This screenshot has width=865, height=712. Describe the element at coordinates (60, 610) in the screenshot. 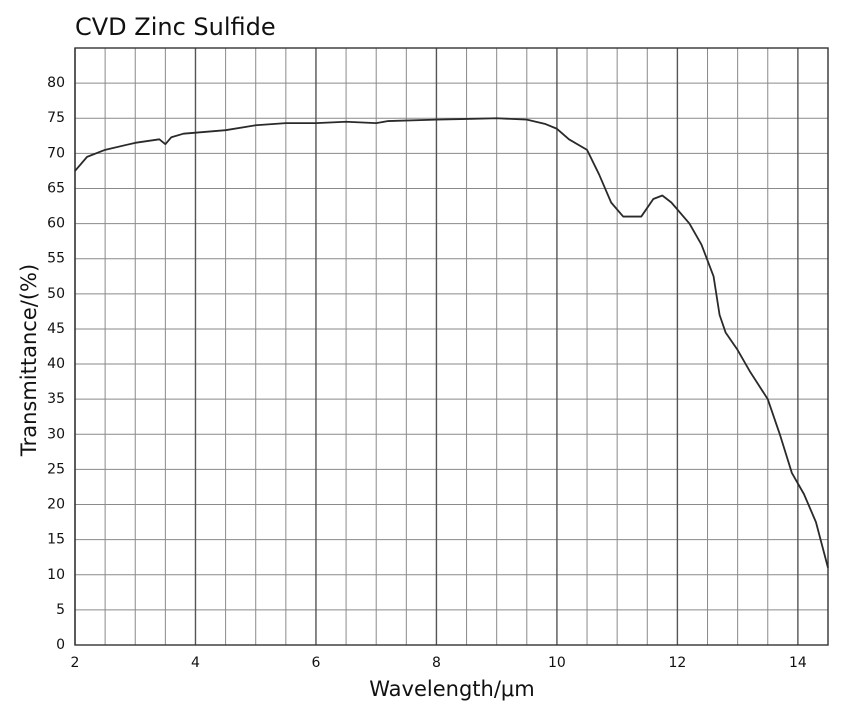

I see `y-tick-label: 5` at that location.